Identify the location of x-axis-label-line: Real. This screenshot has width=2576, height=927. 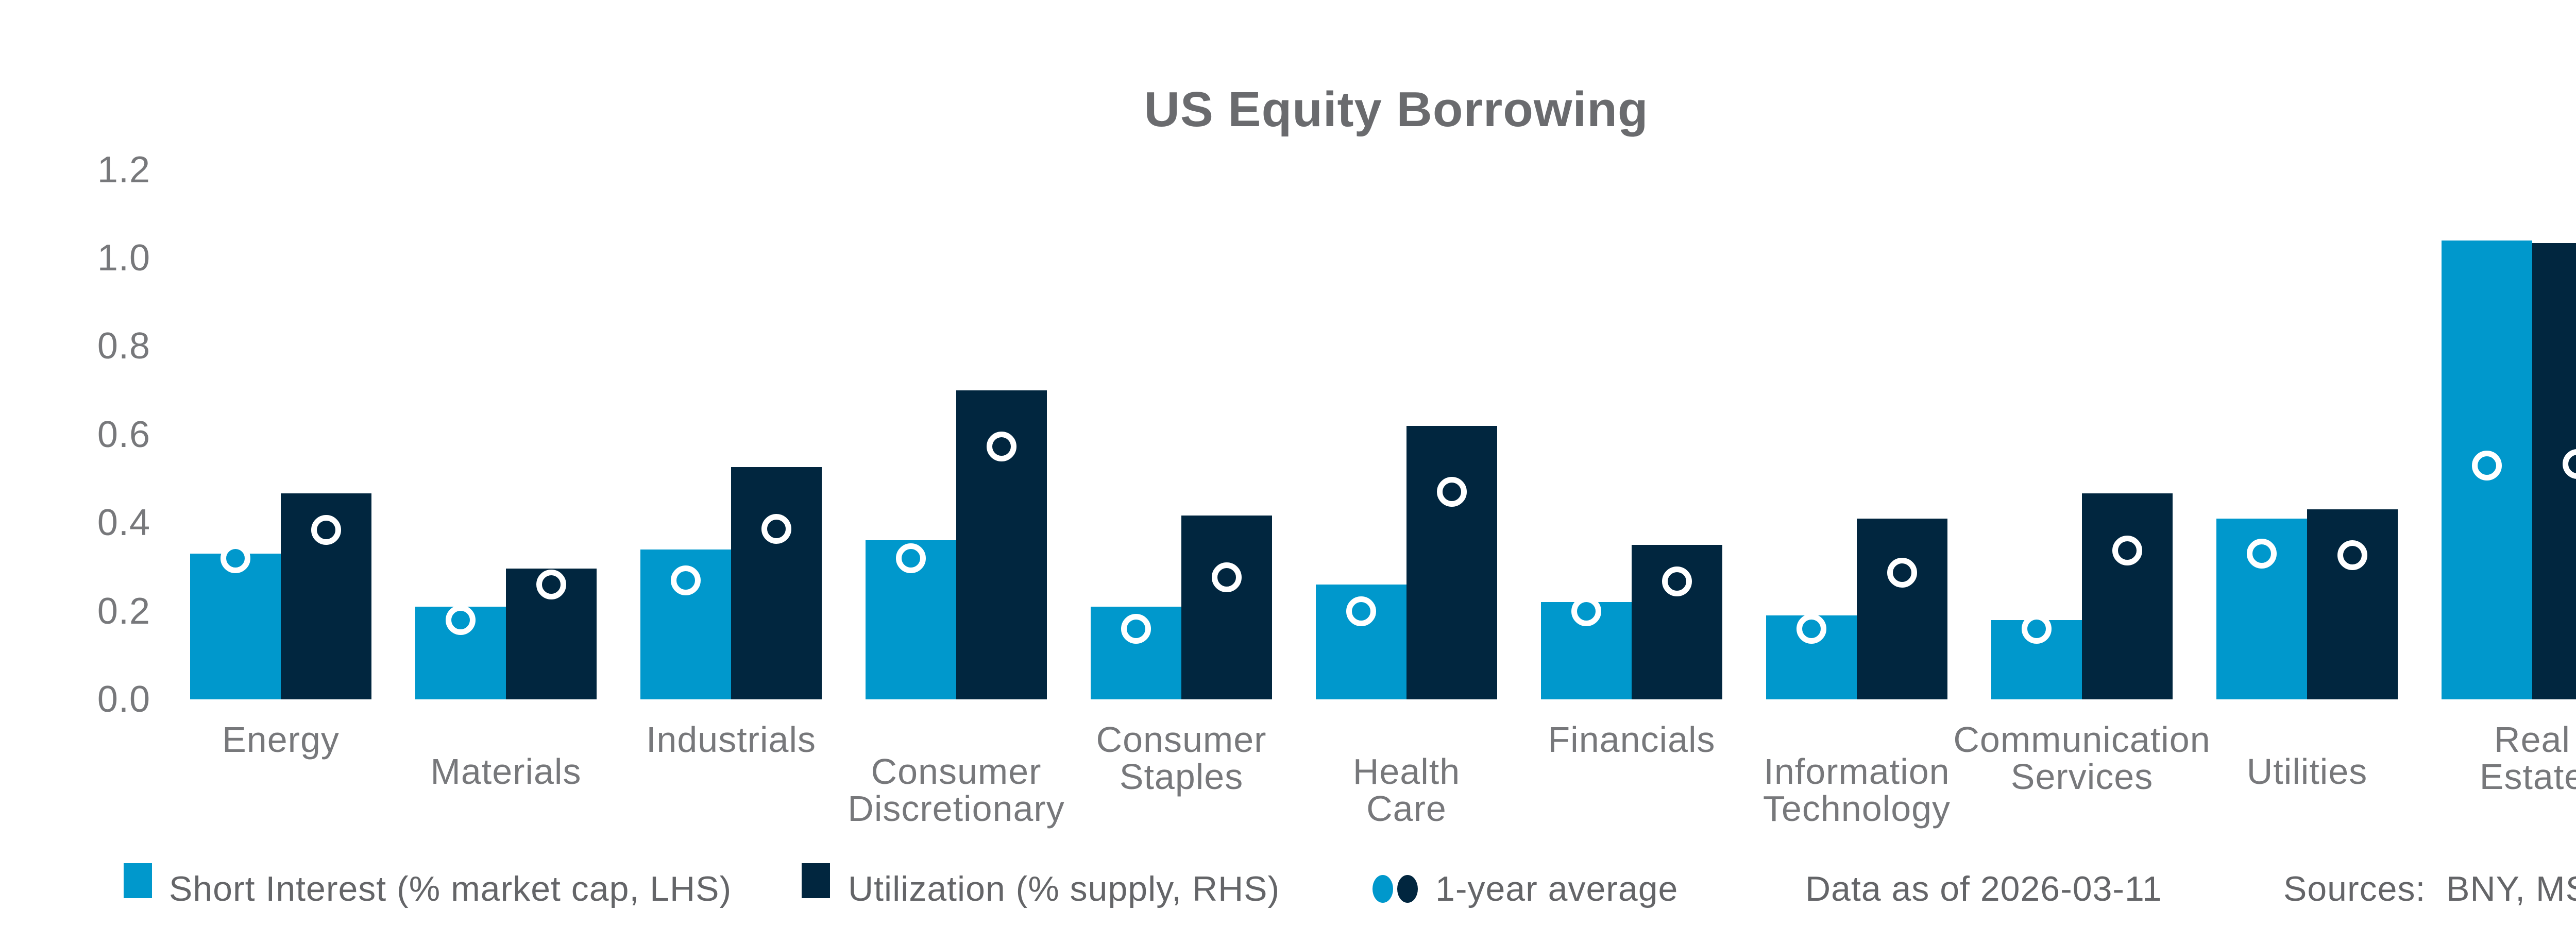
(2532, 739).